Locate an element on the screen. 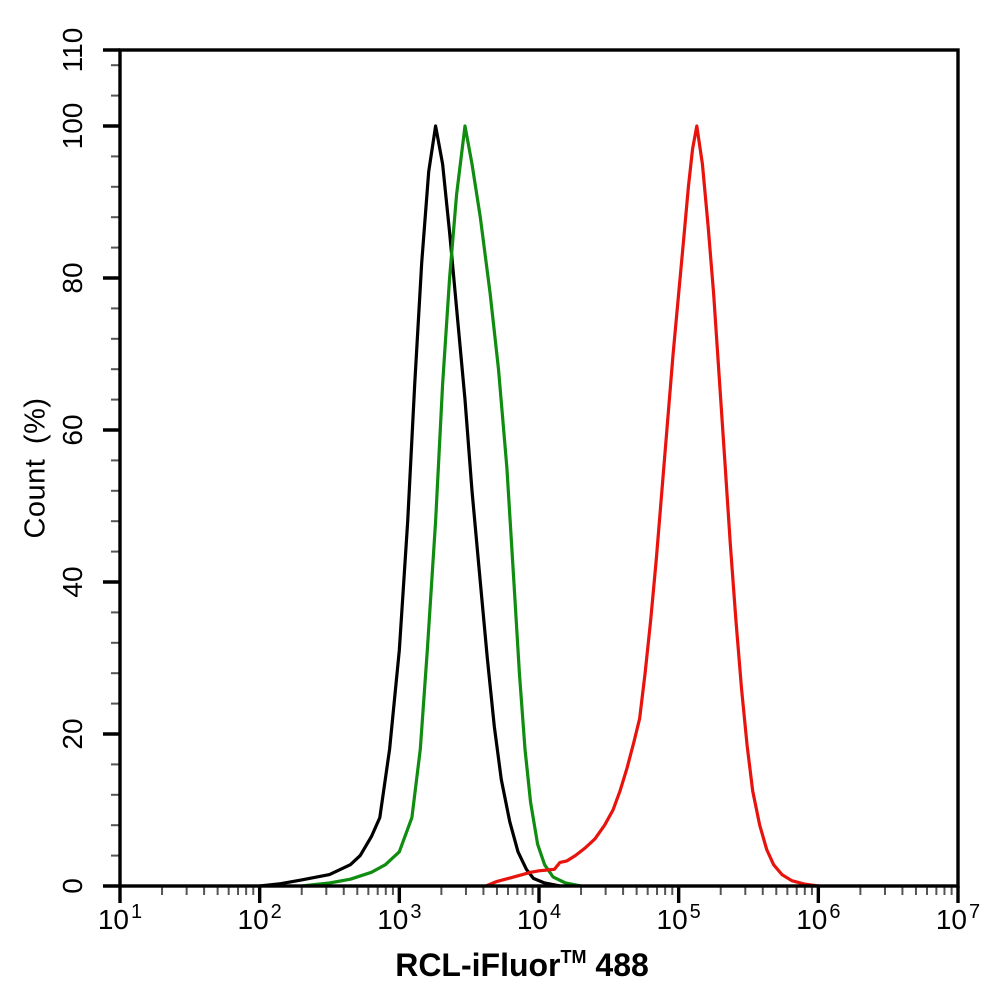 The image size is (994, 1002). y-axis-title-text: Count (%) is located at coordinates (35, 468).